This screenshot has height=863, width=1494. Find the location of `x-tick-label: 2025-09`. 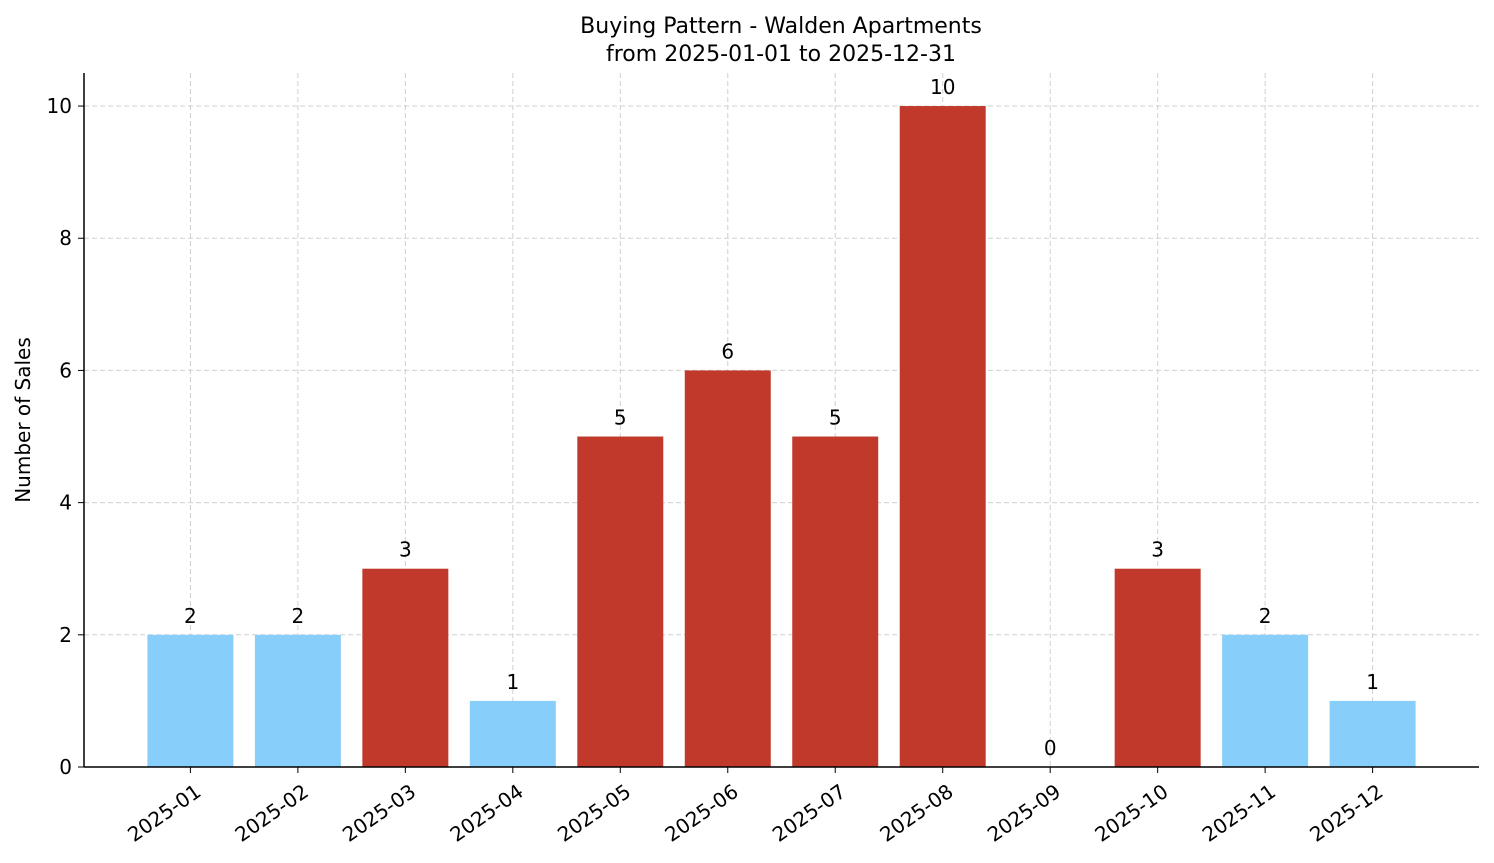

x-tick-label: 2025-09 is located at coordinates (1024, 813).